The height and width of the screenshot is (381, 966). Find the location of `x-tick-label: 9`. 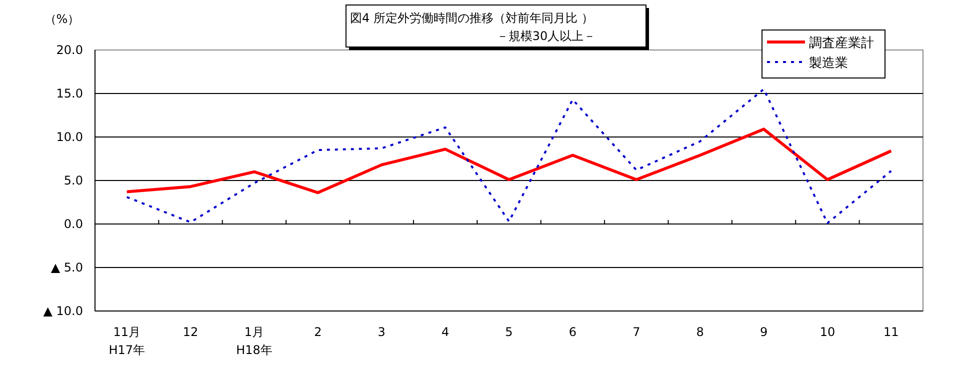

x-tick-label: 9 is located at coordinates (764, 332).